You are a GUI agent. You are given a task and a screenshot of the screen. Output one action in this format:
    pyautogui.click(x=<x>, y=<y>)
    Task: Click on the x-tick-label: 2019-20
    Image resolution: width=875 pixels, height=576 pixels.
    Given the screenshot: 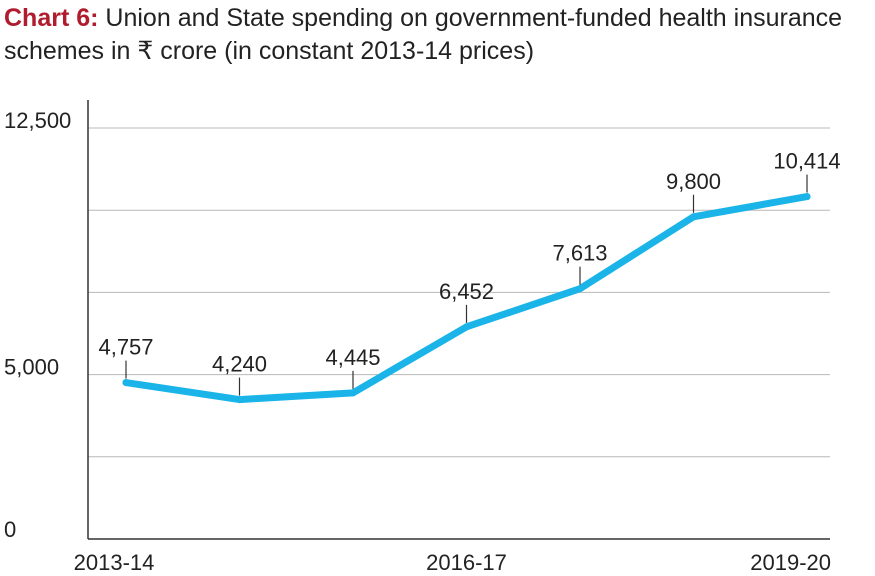 What is the action you would take?
    pyautogui.click(x=790, y=562)
    